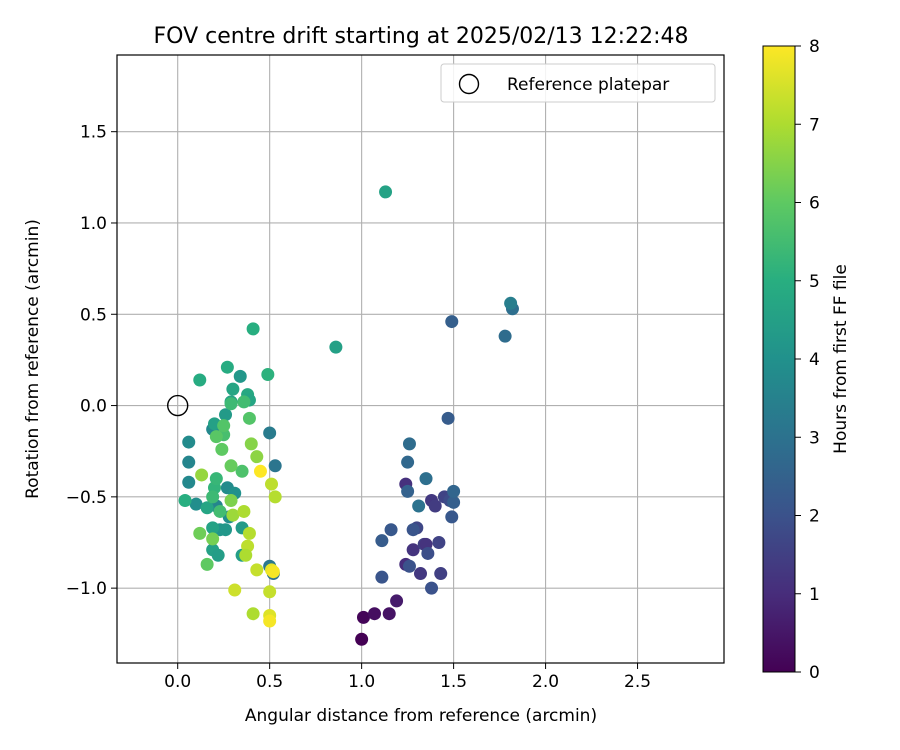 Image resolution: width=900 pixels, height=750 pixels. What do you see at coordinates (91, 361) in the screenshot?
I see `y-axis-ticks: −1.0 −0.5 0.0 0.5 1.0 1.5` at bounding box center [91, 361].